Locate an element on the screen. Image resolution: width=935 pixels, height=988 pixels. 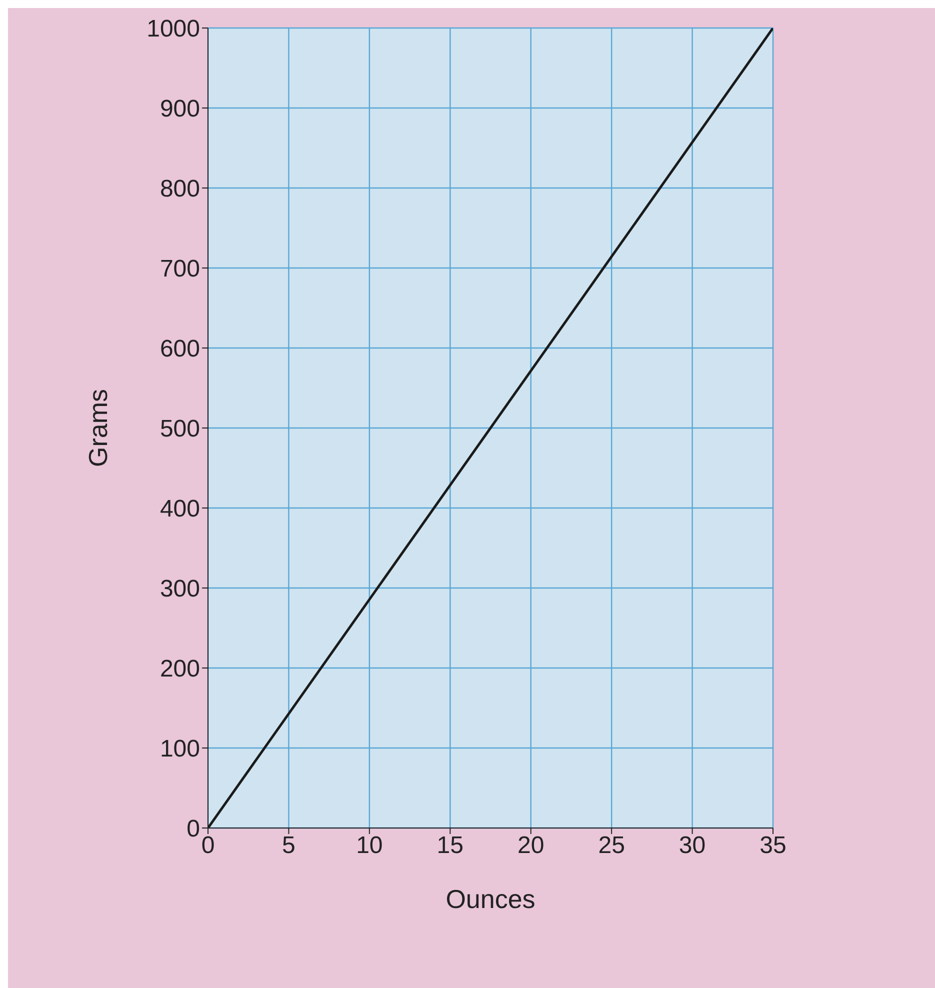
x-tick-label: 35 is located at coordinates (773, 846).